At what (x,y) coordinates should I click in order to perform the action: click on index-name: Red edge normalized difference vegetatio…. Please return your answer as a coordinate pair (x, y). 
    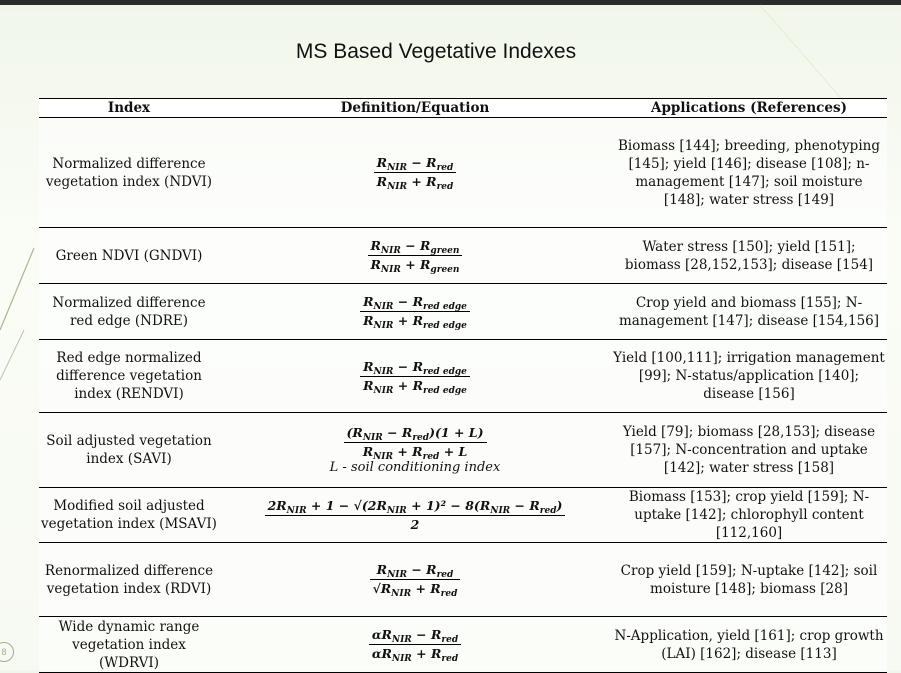
    Looking at the image, I should click on (129, 376).